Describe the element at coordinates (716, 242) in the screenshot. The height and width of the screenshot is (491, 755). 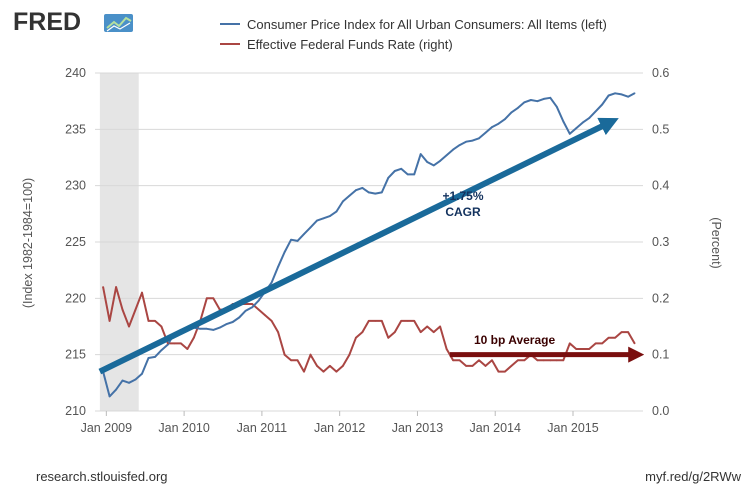
I see `right-axis-title: (Percent)` at that location.